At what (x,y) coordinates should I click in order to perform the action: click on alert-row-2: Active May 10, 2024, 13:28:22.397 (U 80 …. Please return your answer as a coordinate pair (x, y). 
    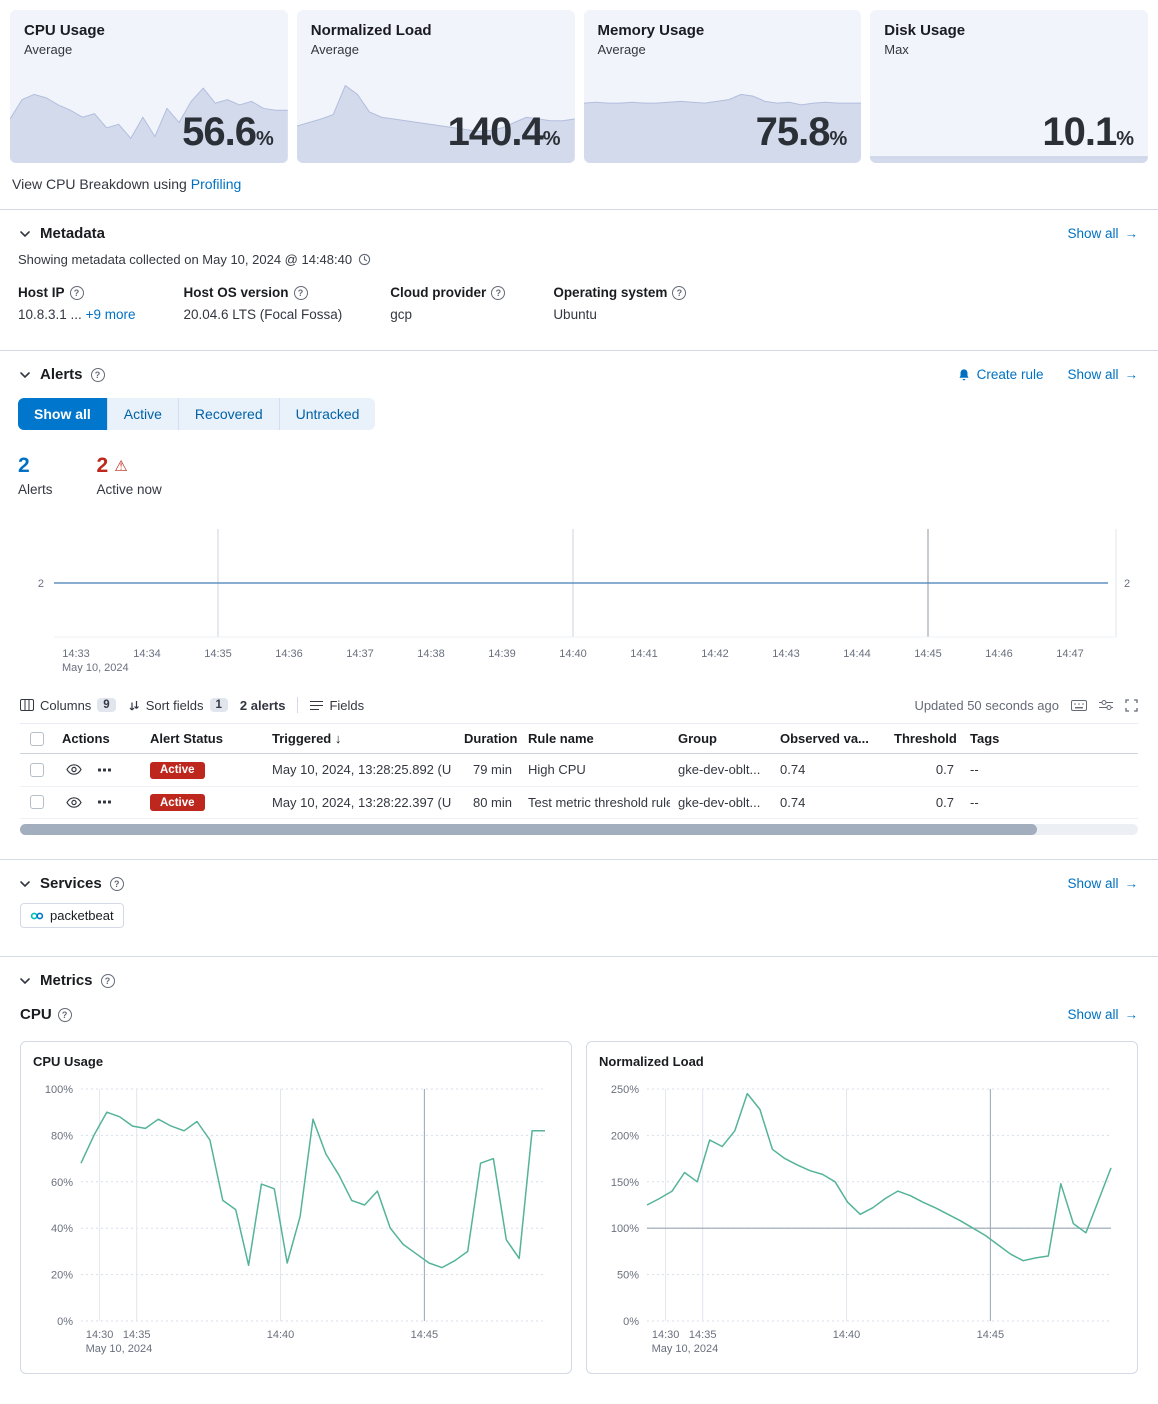
    Looking at the image, I should click on (579, 803).